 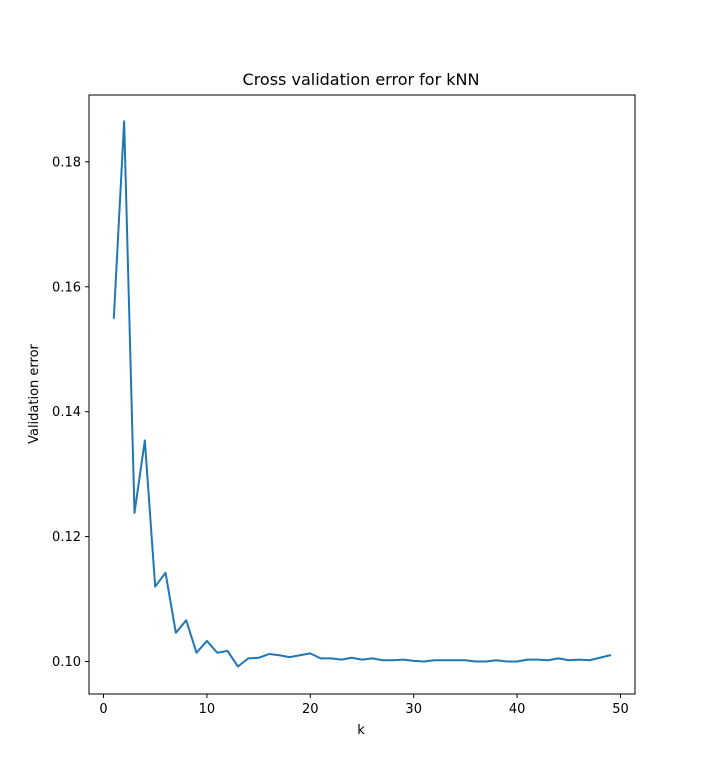 I want to click on y-tick-label: 0.14, so click(x=66, y=412).